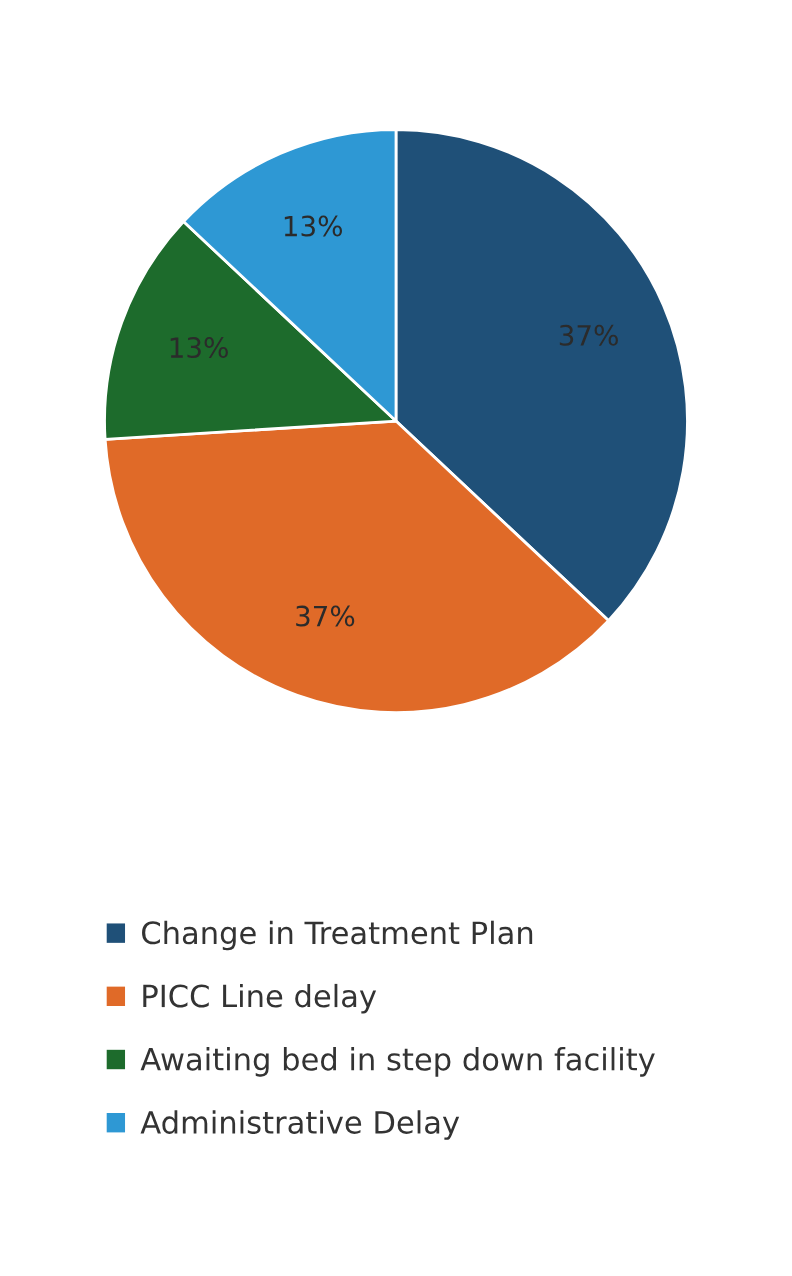  Describe the element at coordinates (397, 1062) in the screenshot. I see `legend-label: Awaiting bed in step down facility` at that location.